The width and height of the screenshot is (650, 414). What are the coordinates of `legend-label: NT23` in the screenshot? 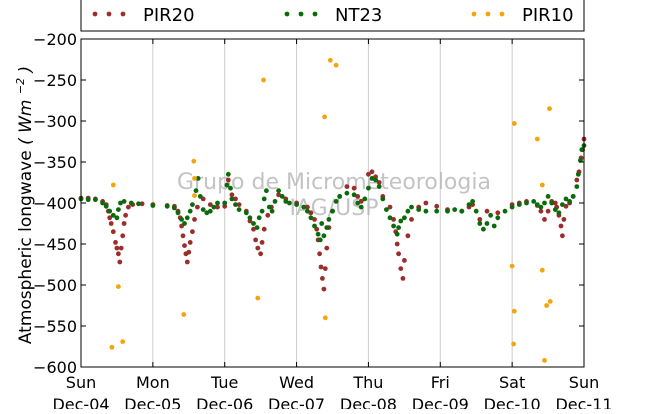 It's located at (358, 15).